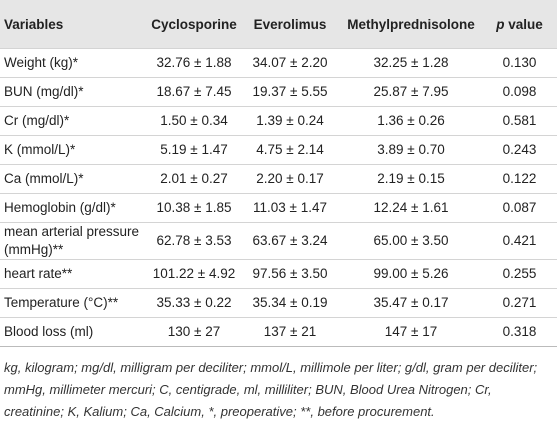 The image size is (557, 428). Describe the element at coordinates (290, 121) in the screenshot. I see `cell: 1.39 ± 0.24` at that location.